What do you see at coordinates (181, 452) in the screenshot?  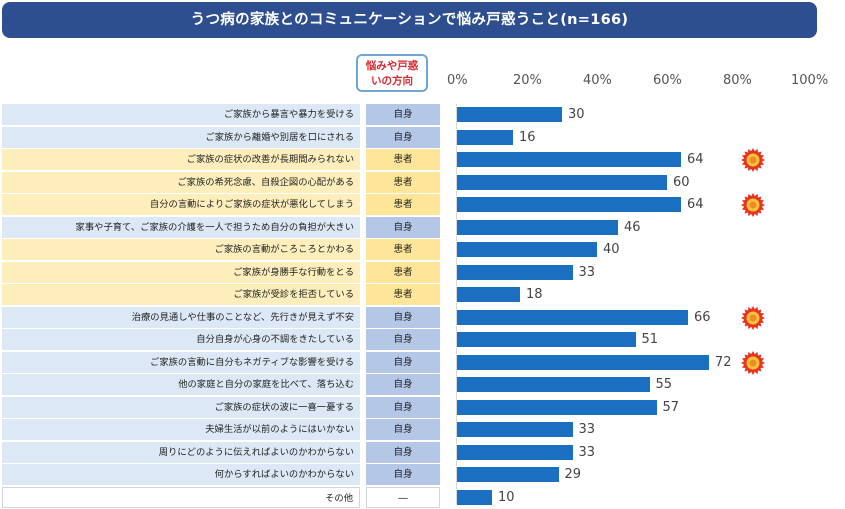 I see `category-label: 周りにどのように伝えればよいのかわからない` at bounding box center [181, 452].